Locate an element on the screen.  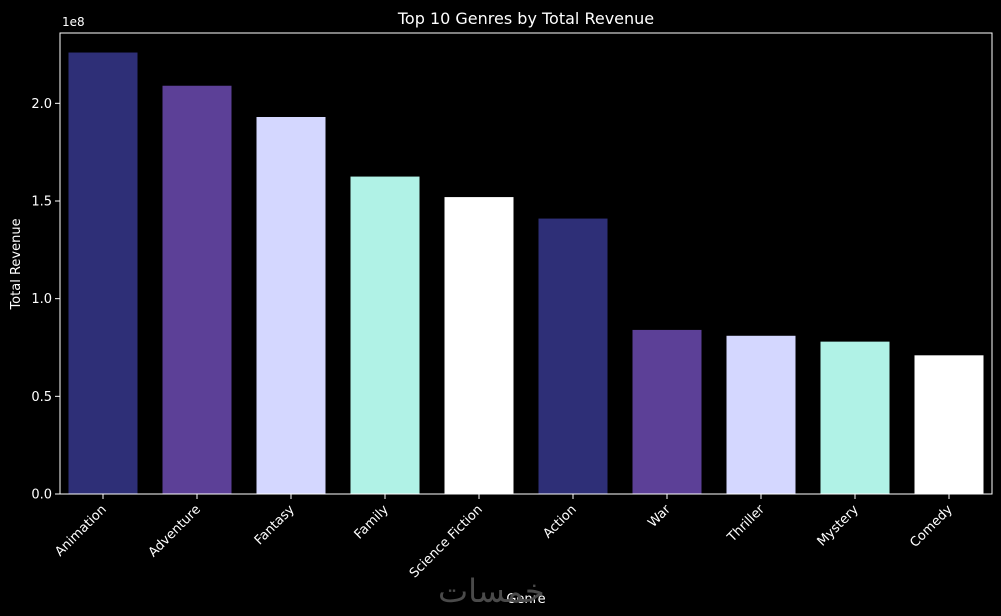
y-tick-label: 1.0 is located at coordinates (41, 299).